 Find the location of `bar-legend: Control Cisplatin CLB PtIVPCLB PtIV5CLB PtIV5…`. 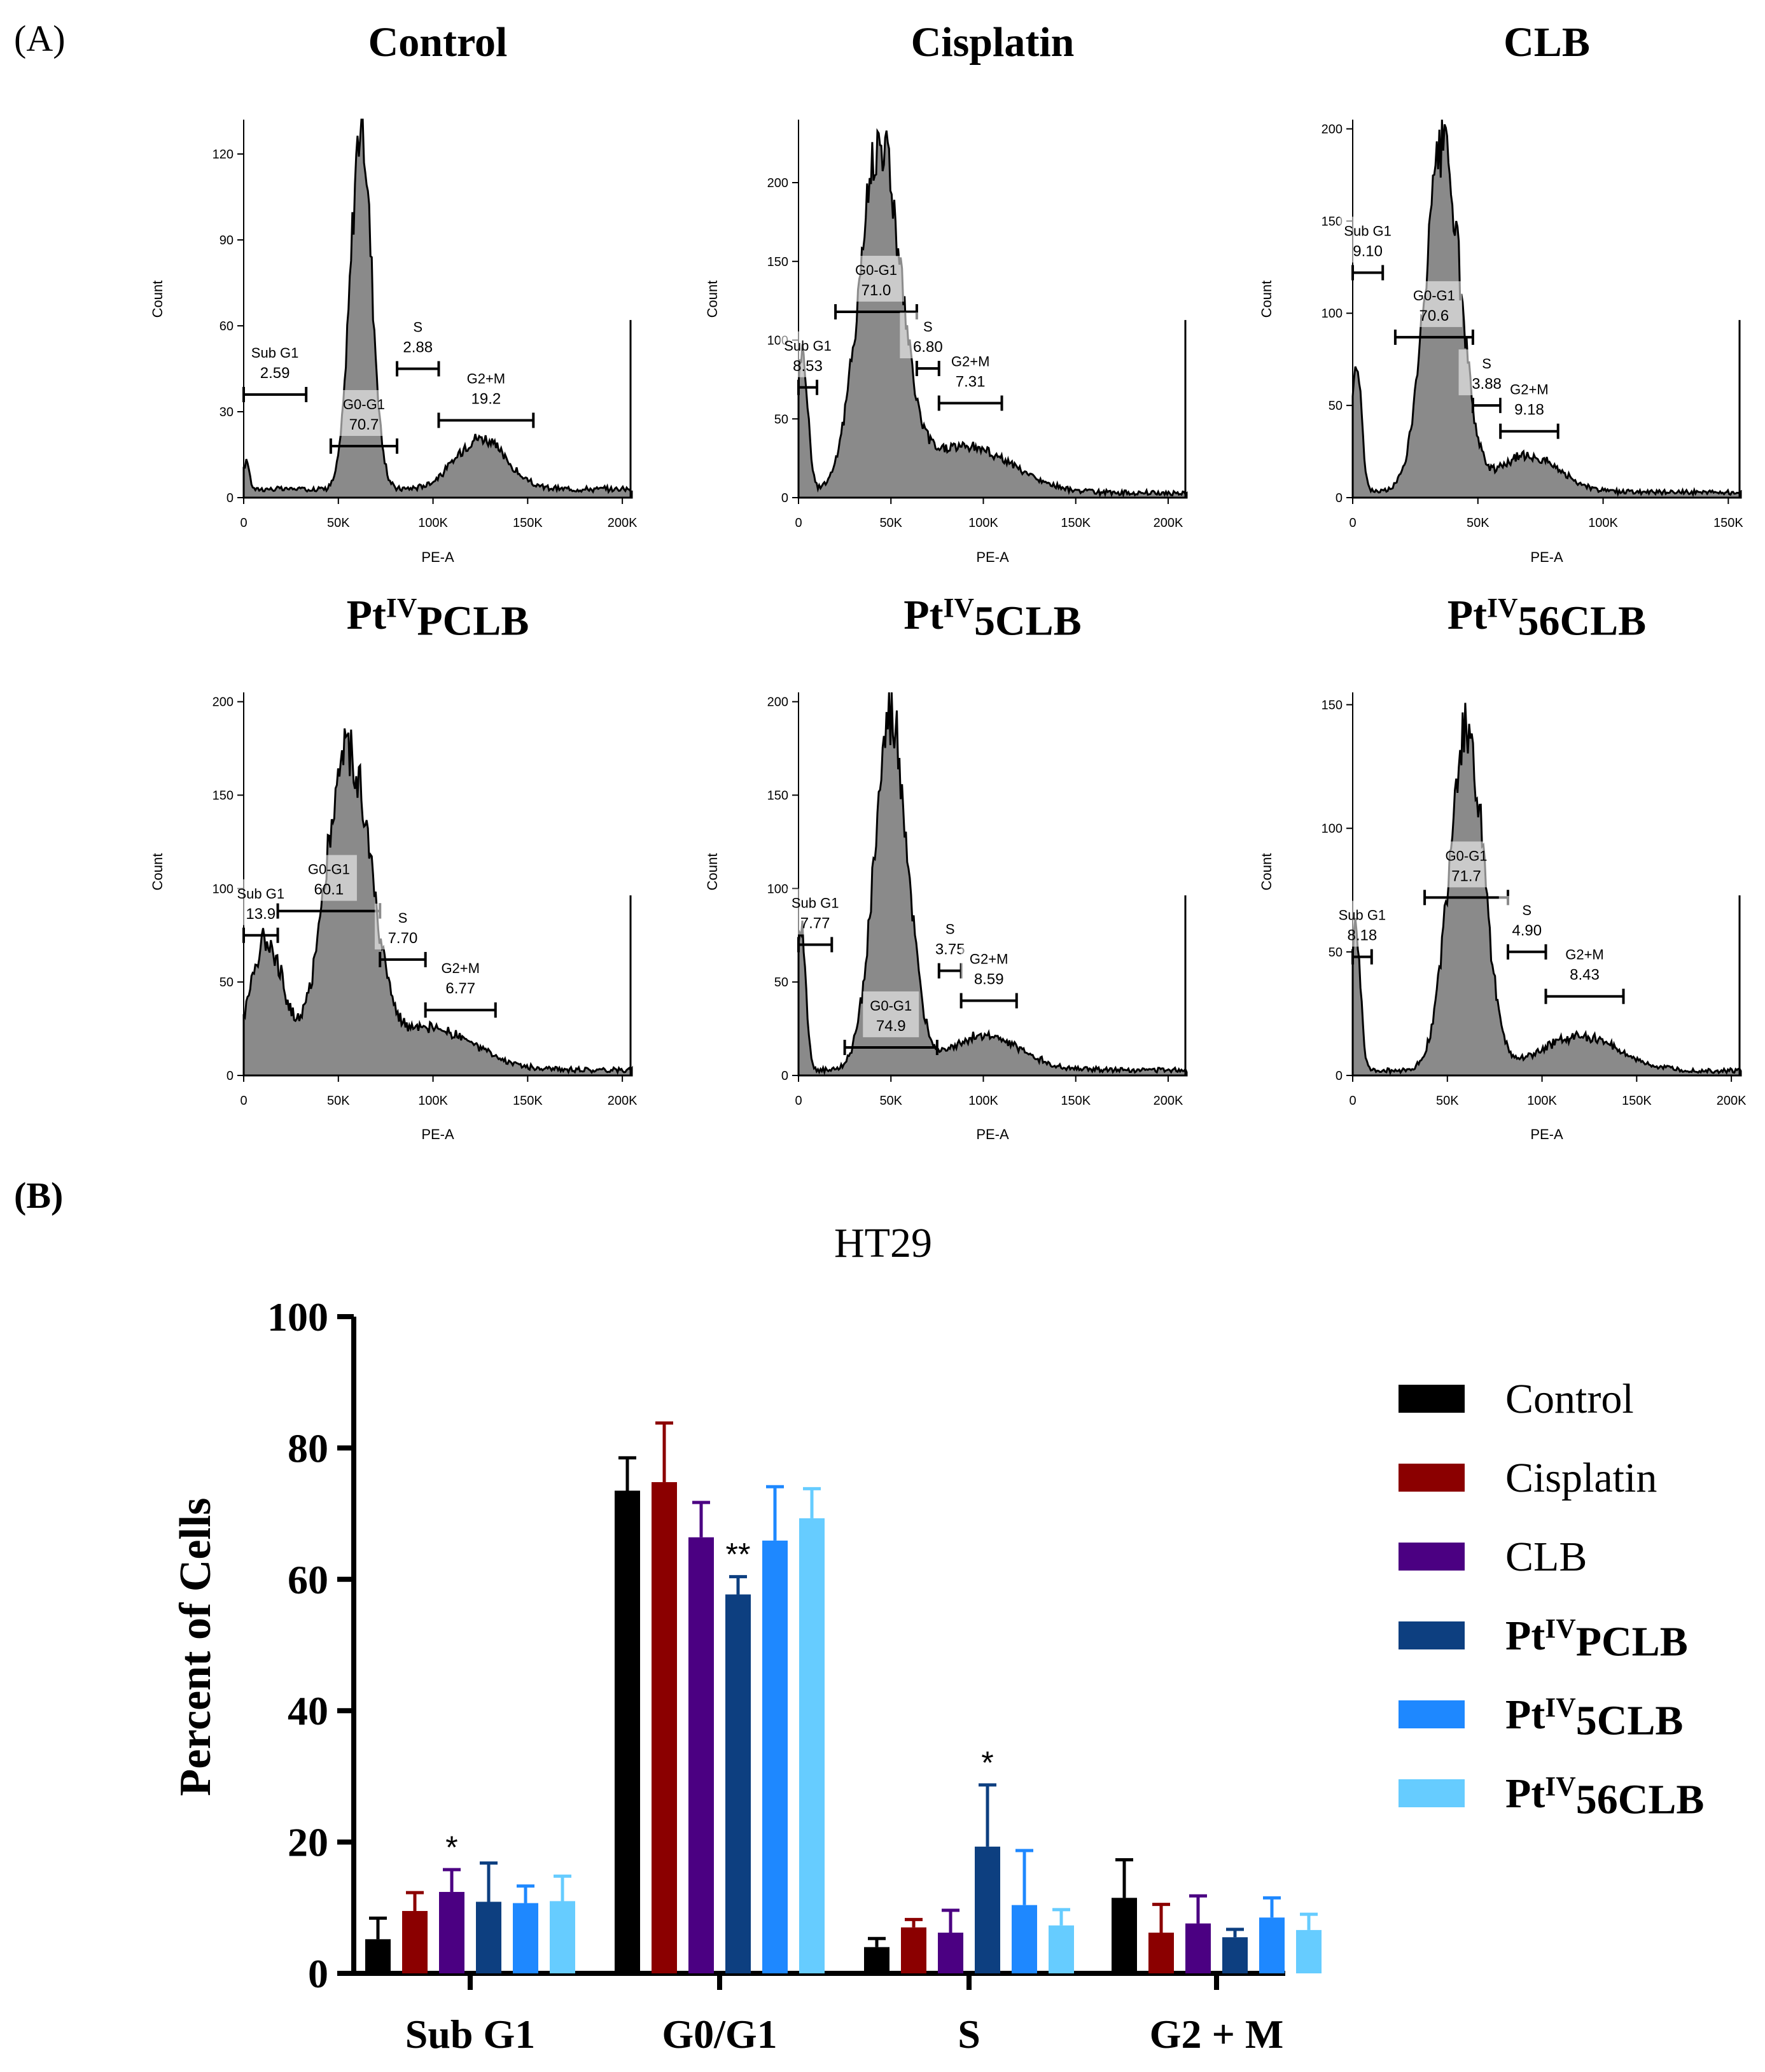

bar-legend: Control Cisplatin CLB PtIVPCLB PtIV5CLB PtIV5… is located at coordinates (1552, 1599).